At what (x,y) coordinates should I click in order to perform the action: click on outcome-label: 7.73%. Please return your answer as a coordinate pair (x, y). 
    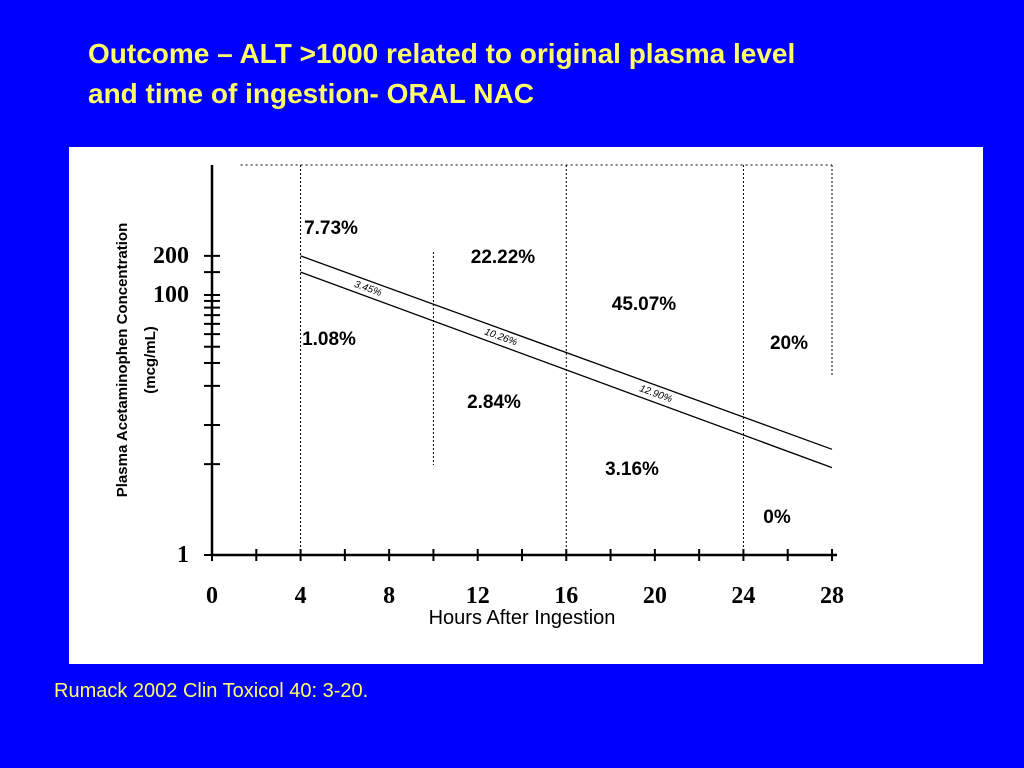
    Looking at the image, I should click on (331, 228).